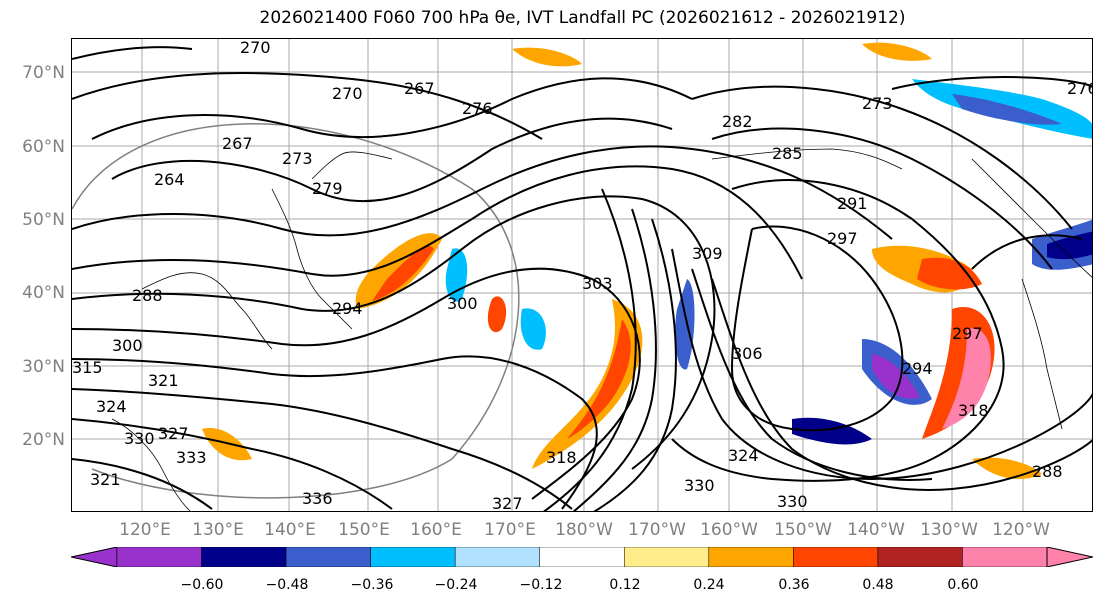 Image resolution: width=1105 pixels, height=606 pixels. What do you see at coordinates (787, 153) in the screenshot?
I see `contour-label: 285` at bounding box center [787, 153].